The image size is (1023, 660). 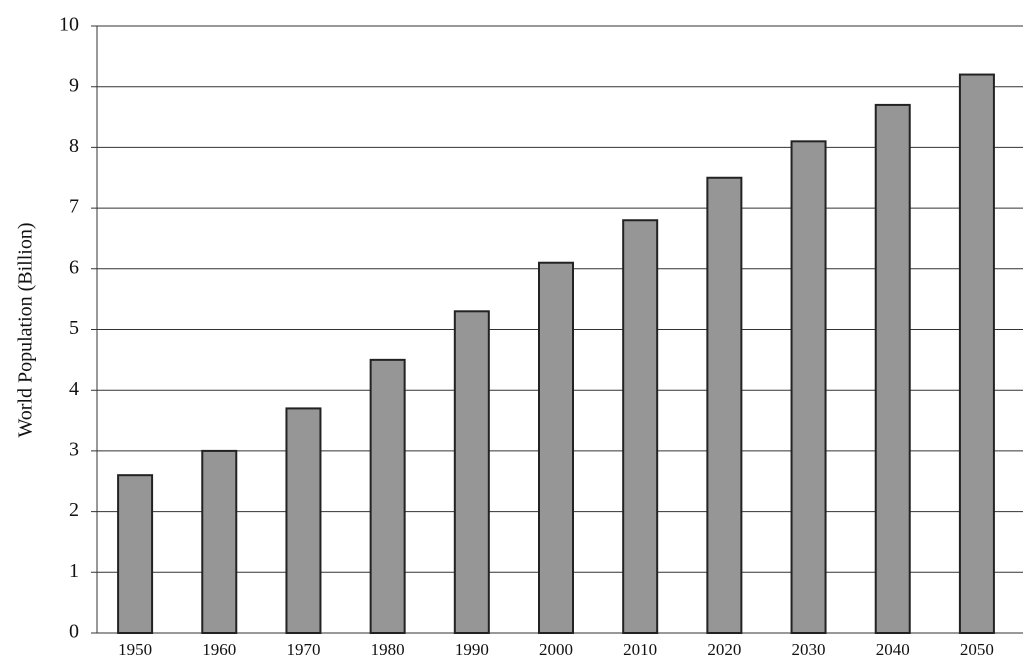 What do you see at coordinates (388, 649) in the screenshot?
I see `x-tick-label: 1980` at bounding box center [388, 649].